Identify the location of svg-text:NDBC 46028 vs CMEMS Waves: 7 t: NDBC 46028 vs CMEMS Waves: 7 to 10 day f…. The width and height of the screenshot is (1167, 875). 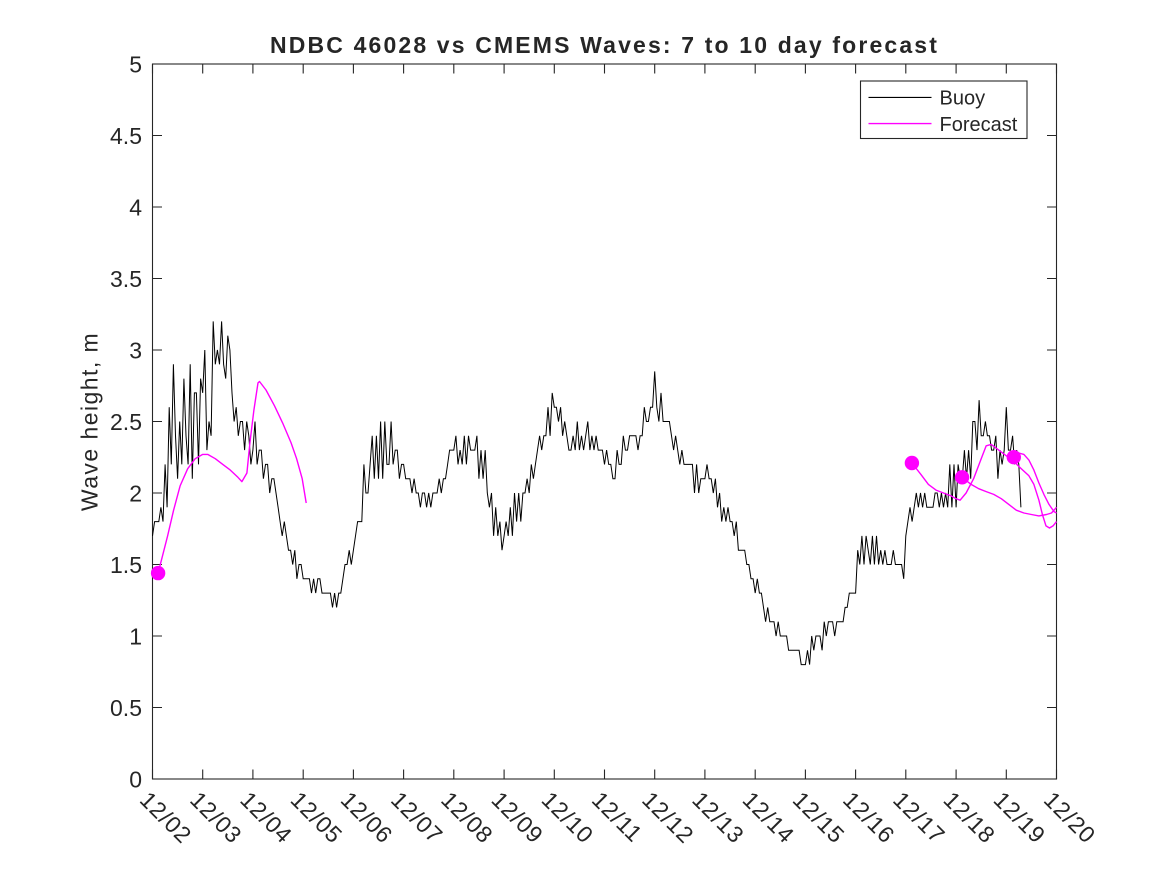
(604, 45).